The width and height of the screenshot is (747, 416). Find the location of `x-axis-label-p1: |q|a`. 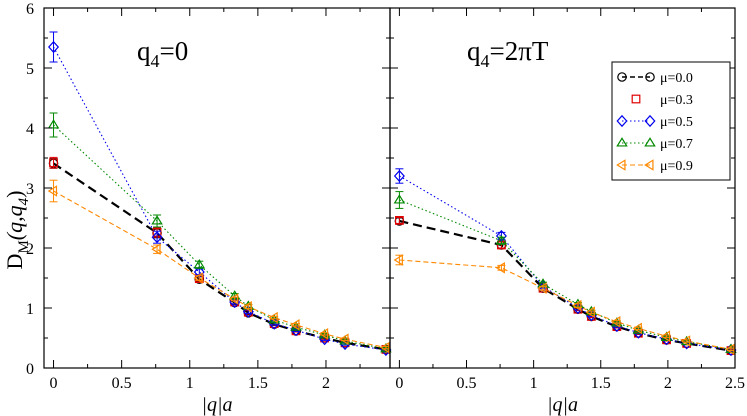

x-axis-label-p1: |q|a is located at coordinates (217, 405).